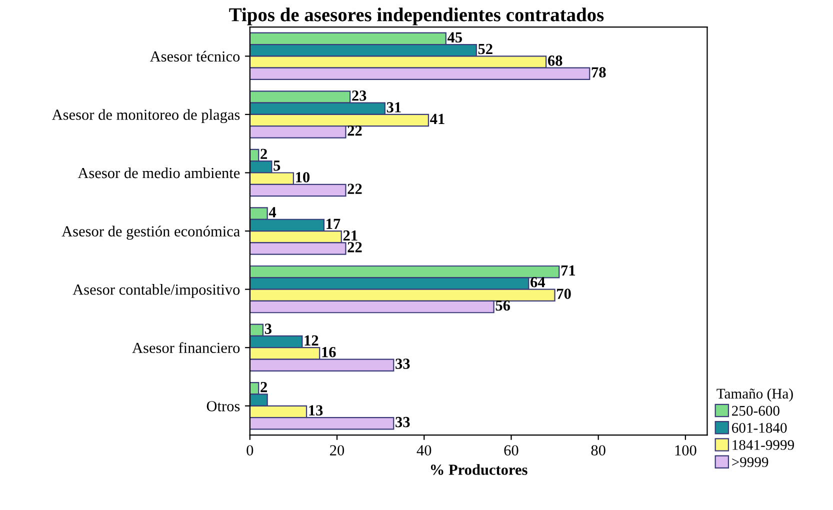 The image size is (833, 510). What do you see at coordinates (156, 291) in the screenshot?
I see `y-tick-label: Asesor contable/impositivo` at bounding box center [156, 291].